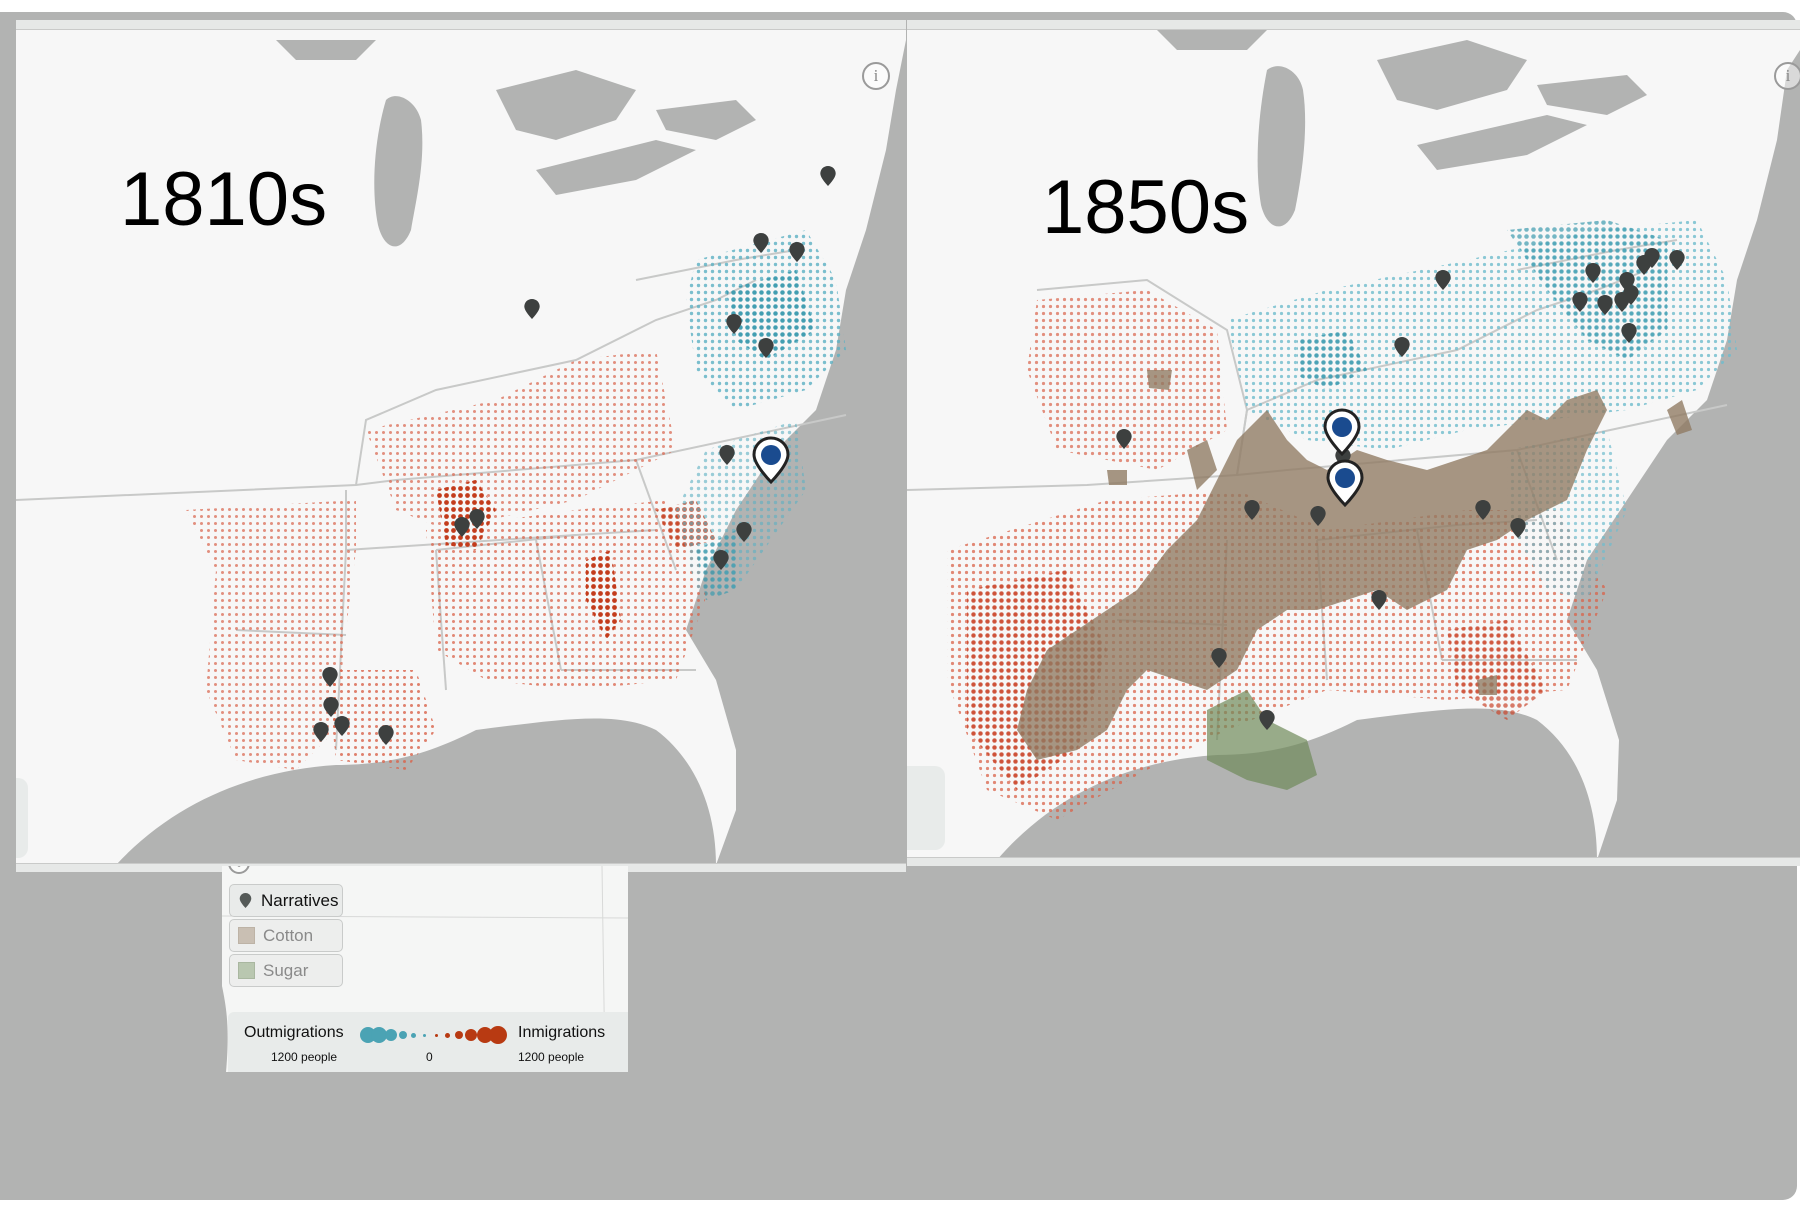 The image size is (1800, 1211). I want to click on outmigrations-label: Outmigrations, so click(294, 1032).